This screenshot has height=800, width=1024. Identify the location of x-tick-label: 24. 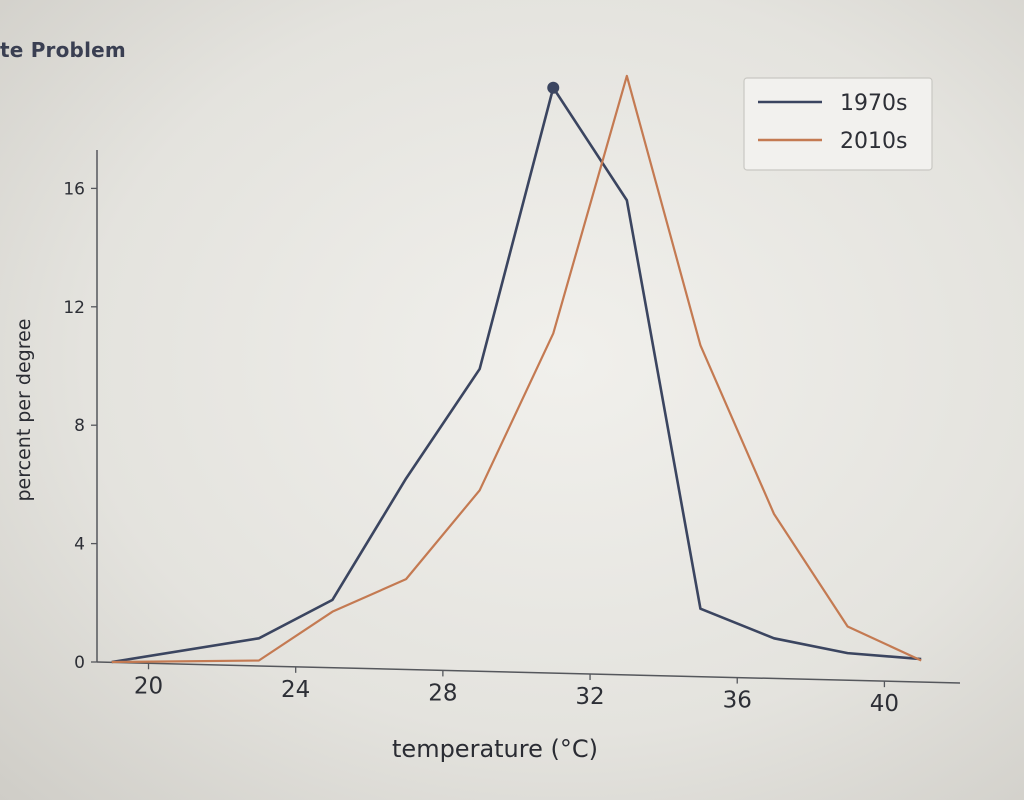
(295, 690).